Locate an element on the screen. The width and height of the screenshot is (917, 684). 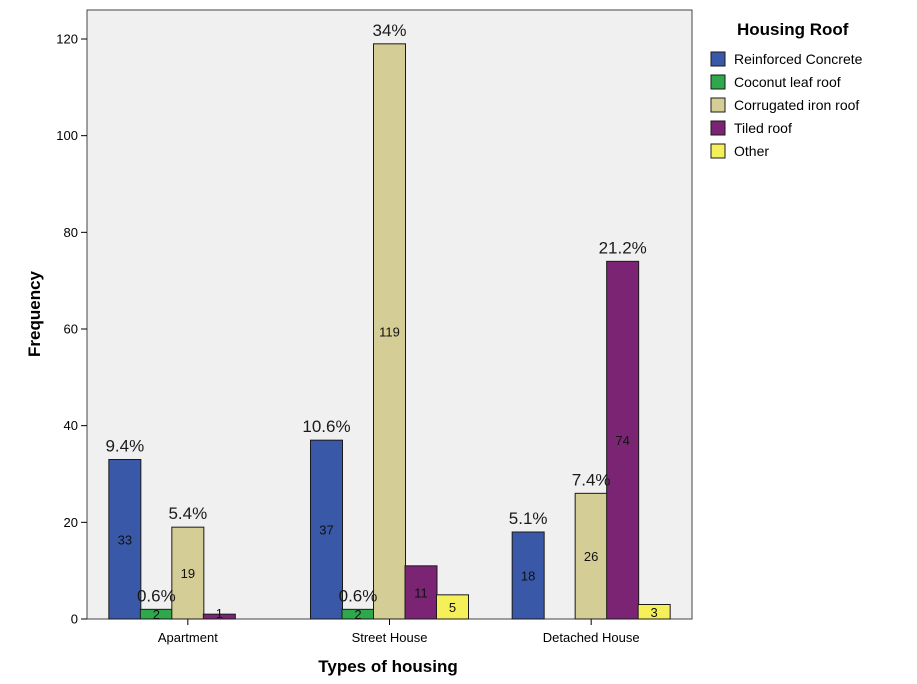
y-tick-label: 100 is located at coordinates (67, 135).